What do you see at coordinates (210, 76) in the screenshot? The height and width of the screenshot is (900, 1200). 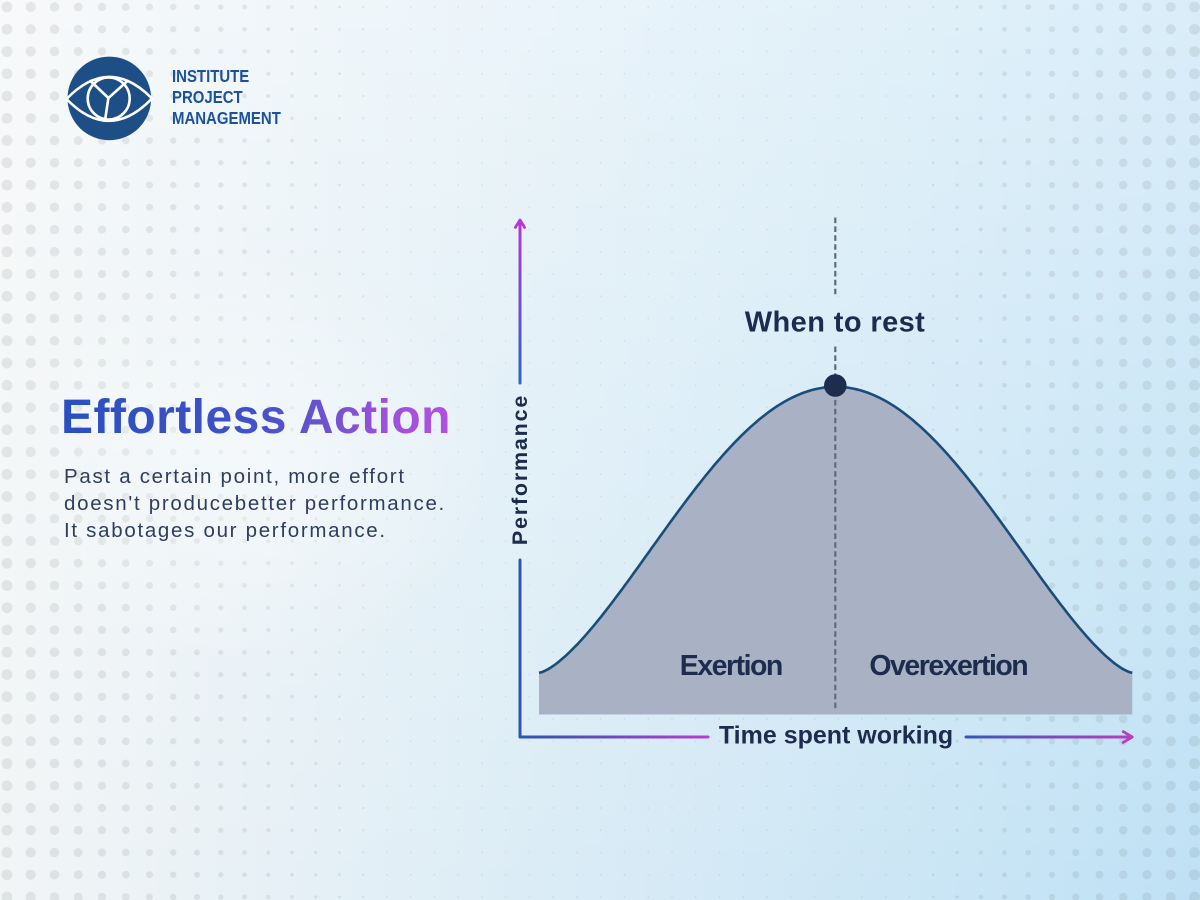 I see `svg-text: INSTITUTE` at bounding box center [210, 76].